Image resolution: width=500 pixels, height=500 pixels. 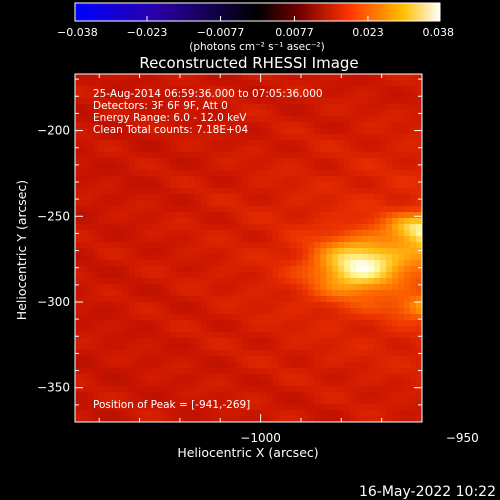 What do you see at coordinates (294, 32) in the screenshot?
I see `colorbar-tick-label: 0.0077` at bounding box center [294, 32].